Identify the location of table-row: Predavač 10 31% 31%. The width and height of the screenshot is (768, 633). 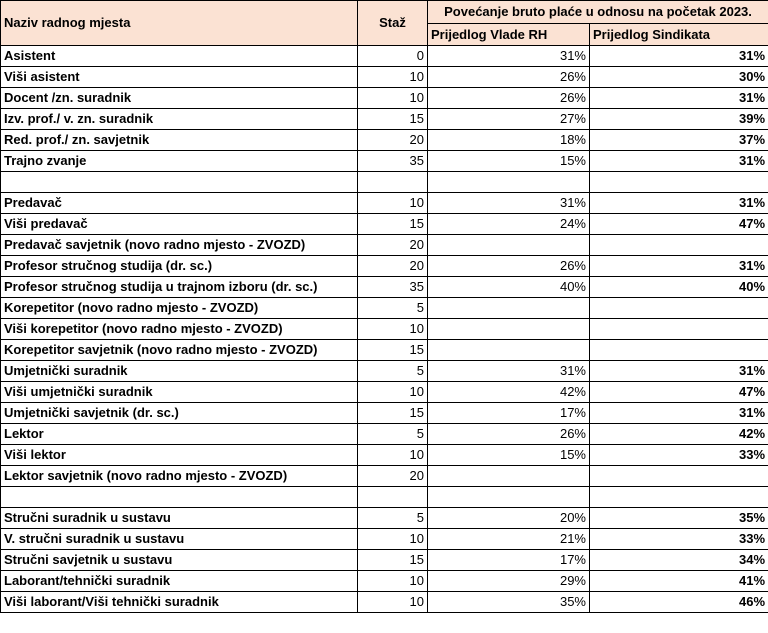
(384, 203).